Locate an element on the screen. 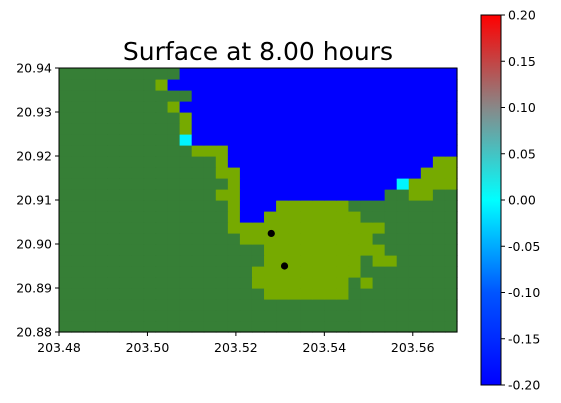  chart-title: Surface at 8.00 hours is located at coordinates (258, 51).